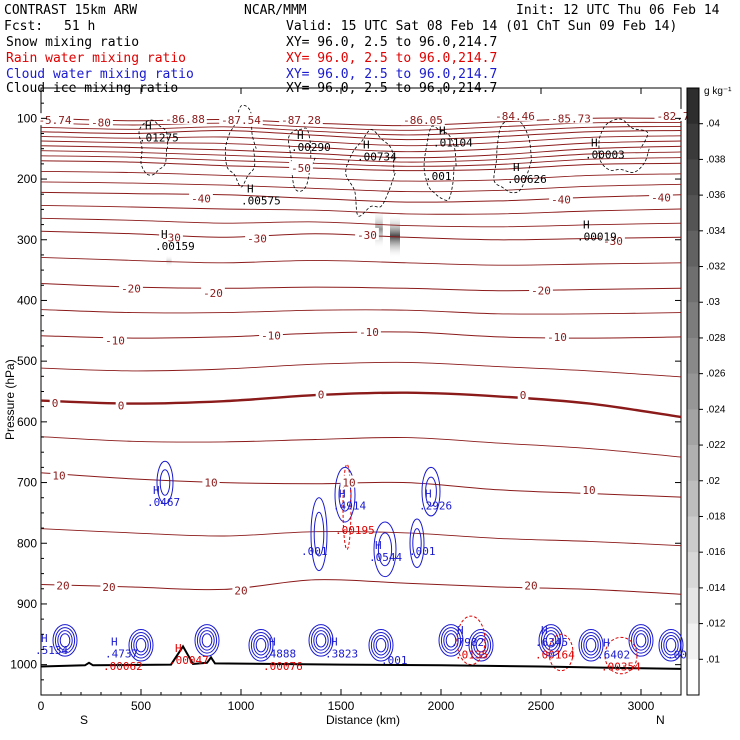 The height and width of the screenshot is (740, 740). Describe the element at coordinates (363, 720) in the screenshot. I see `x-axis-label: Distance (km)` at that location.